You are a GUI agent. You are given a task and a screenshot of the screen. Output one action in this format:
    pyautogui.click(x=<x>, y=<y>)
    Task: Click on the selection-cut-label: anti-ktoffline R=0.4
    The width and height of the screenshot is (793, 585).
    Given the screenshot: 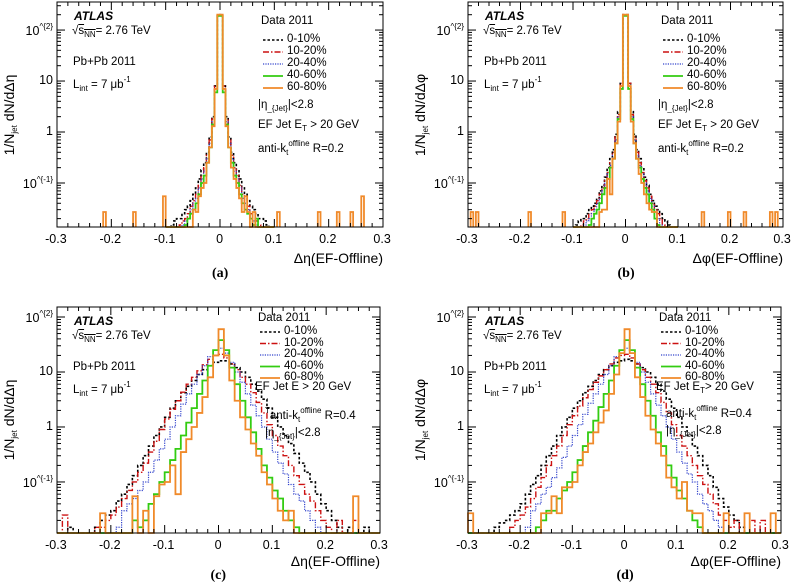 What is the action you would take?
    pyautogui.click(x=709, y=413)
    